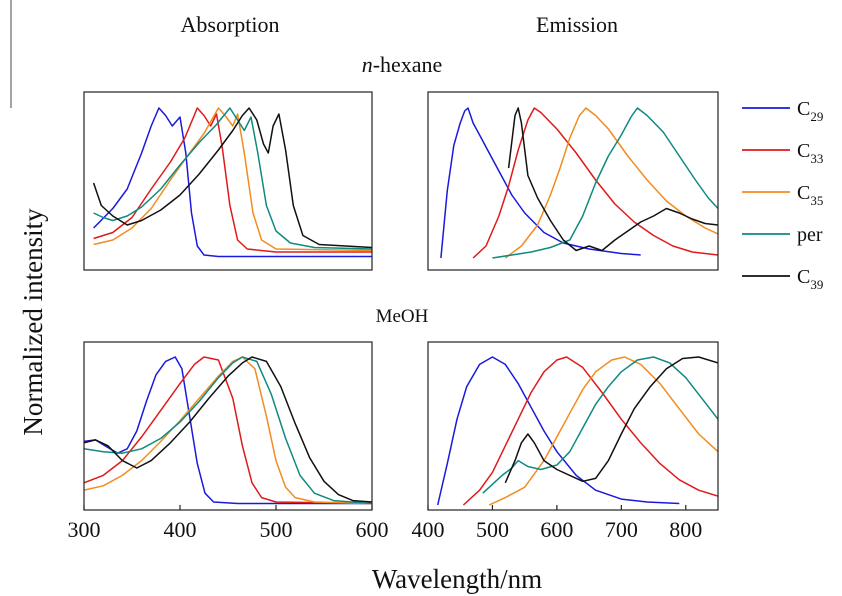  I want to click on series-line-c29-em-meoh, so click(558, 431).